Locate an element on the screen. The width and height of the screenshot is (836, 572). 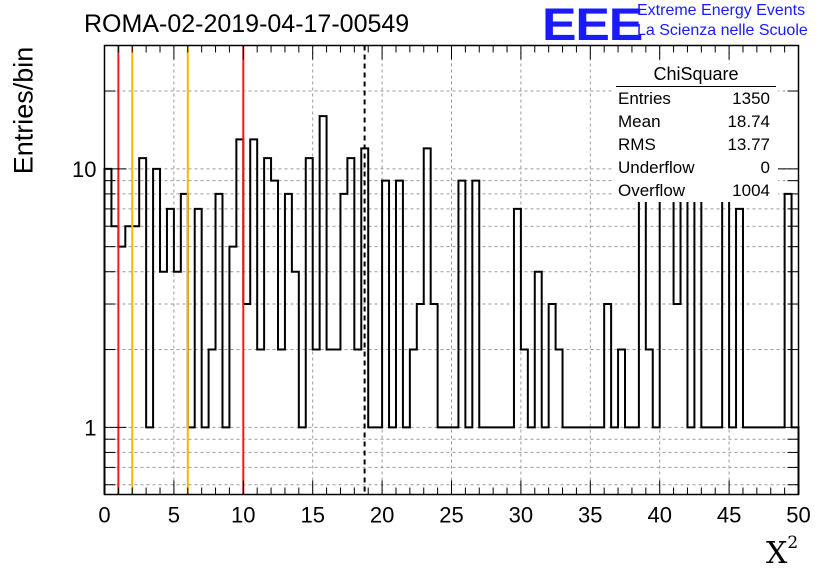
stats-value: 18.74 is located at coordinates (748, 121).